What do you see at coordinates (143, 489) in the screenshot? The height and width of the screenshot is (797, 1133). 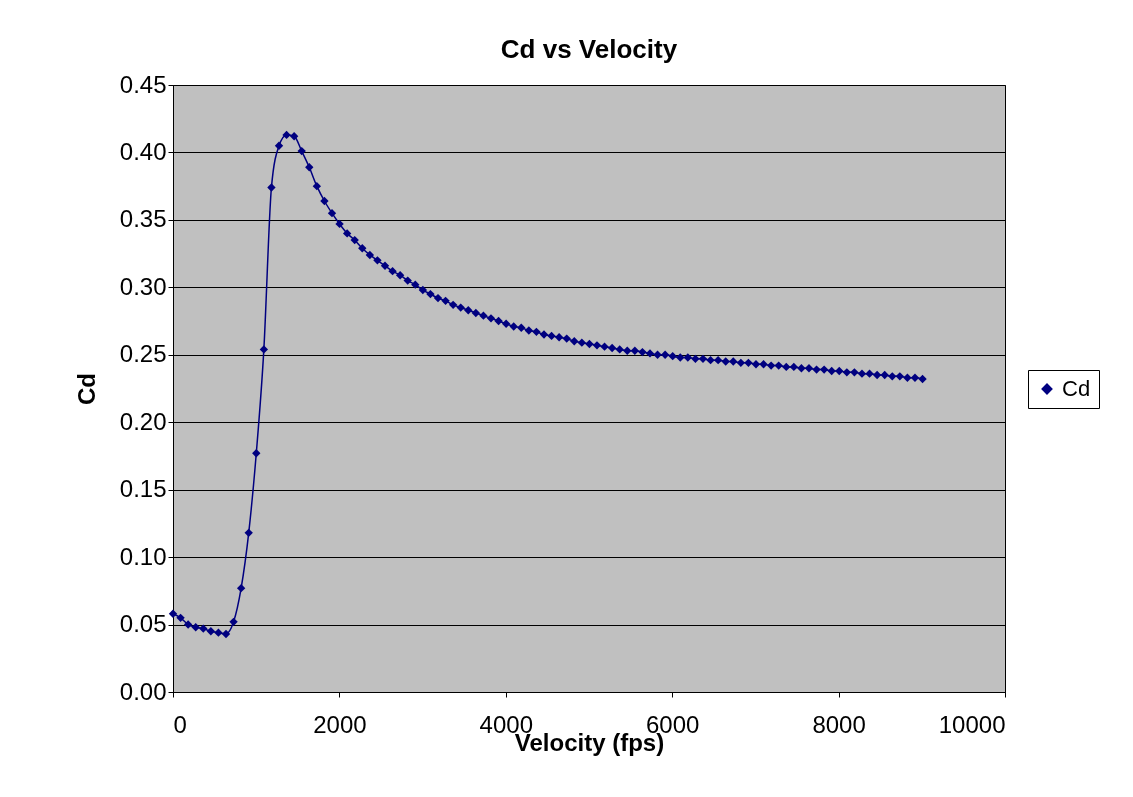 I see `y-tick-label: 0.15` at bounding box center [143, 489].